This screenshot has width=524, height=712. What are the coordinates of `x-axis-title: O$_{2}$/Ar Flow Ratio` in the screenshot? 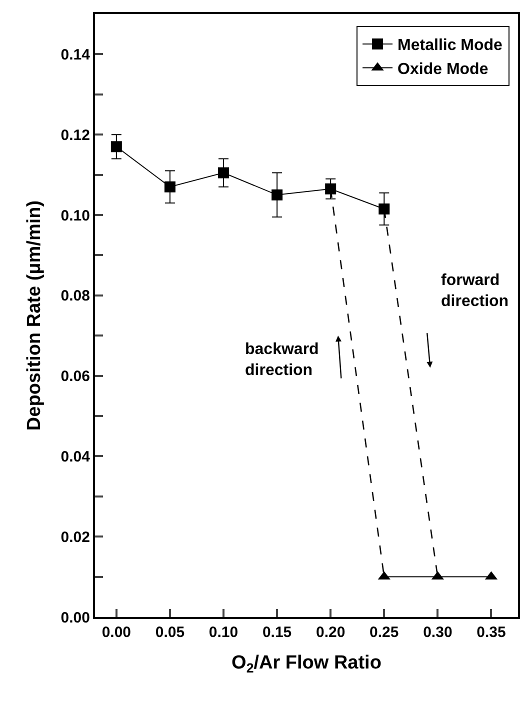 It's located at (307, 664).